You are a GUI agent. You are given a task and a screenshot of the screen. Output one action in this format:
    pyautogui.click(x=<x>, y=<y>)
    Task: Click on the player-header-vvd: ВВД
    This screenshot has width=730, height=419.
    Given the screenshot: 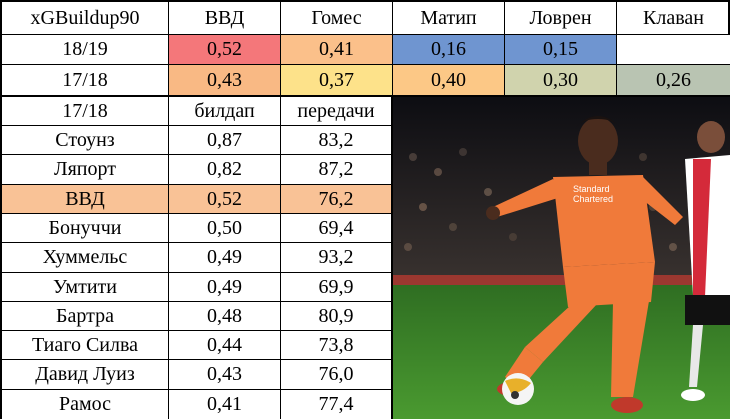 What is the action you would take?
    pyautogui.click(x=225, y=18)
    